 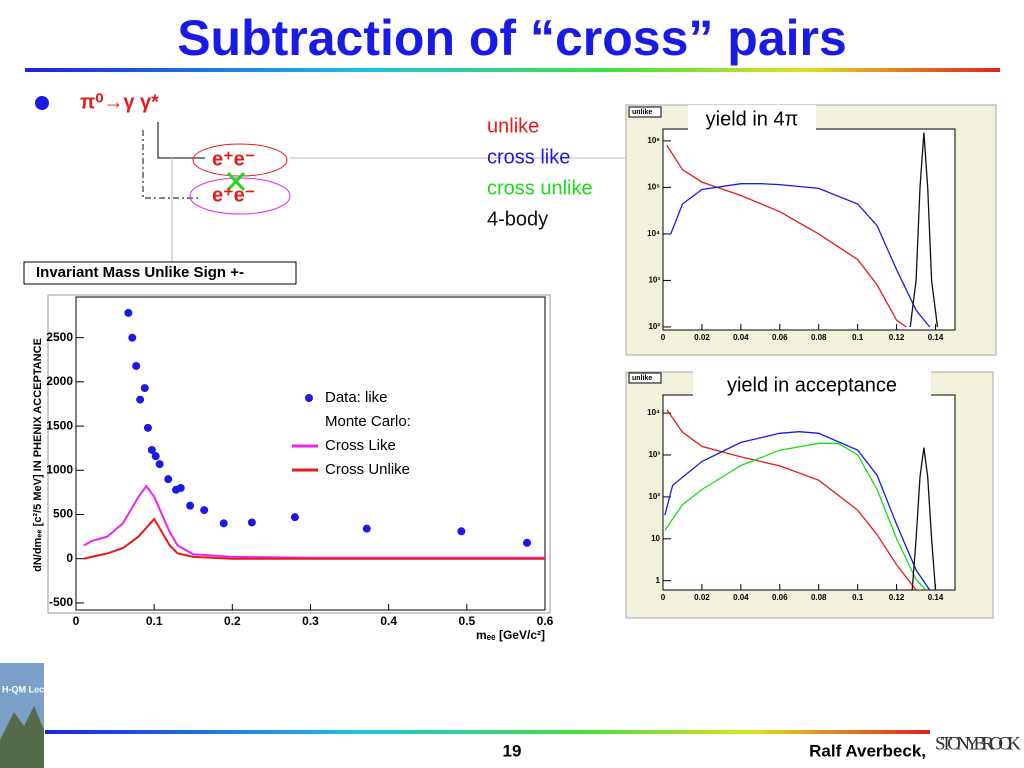 What do you see at coordinates (978, 743) in the screenshot?
I see `university-logo: STONY BROOK` at bounding box center [978, 743].